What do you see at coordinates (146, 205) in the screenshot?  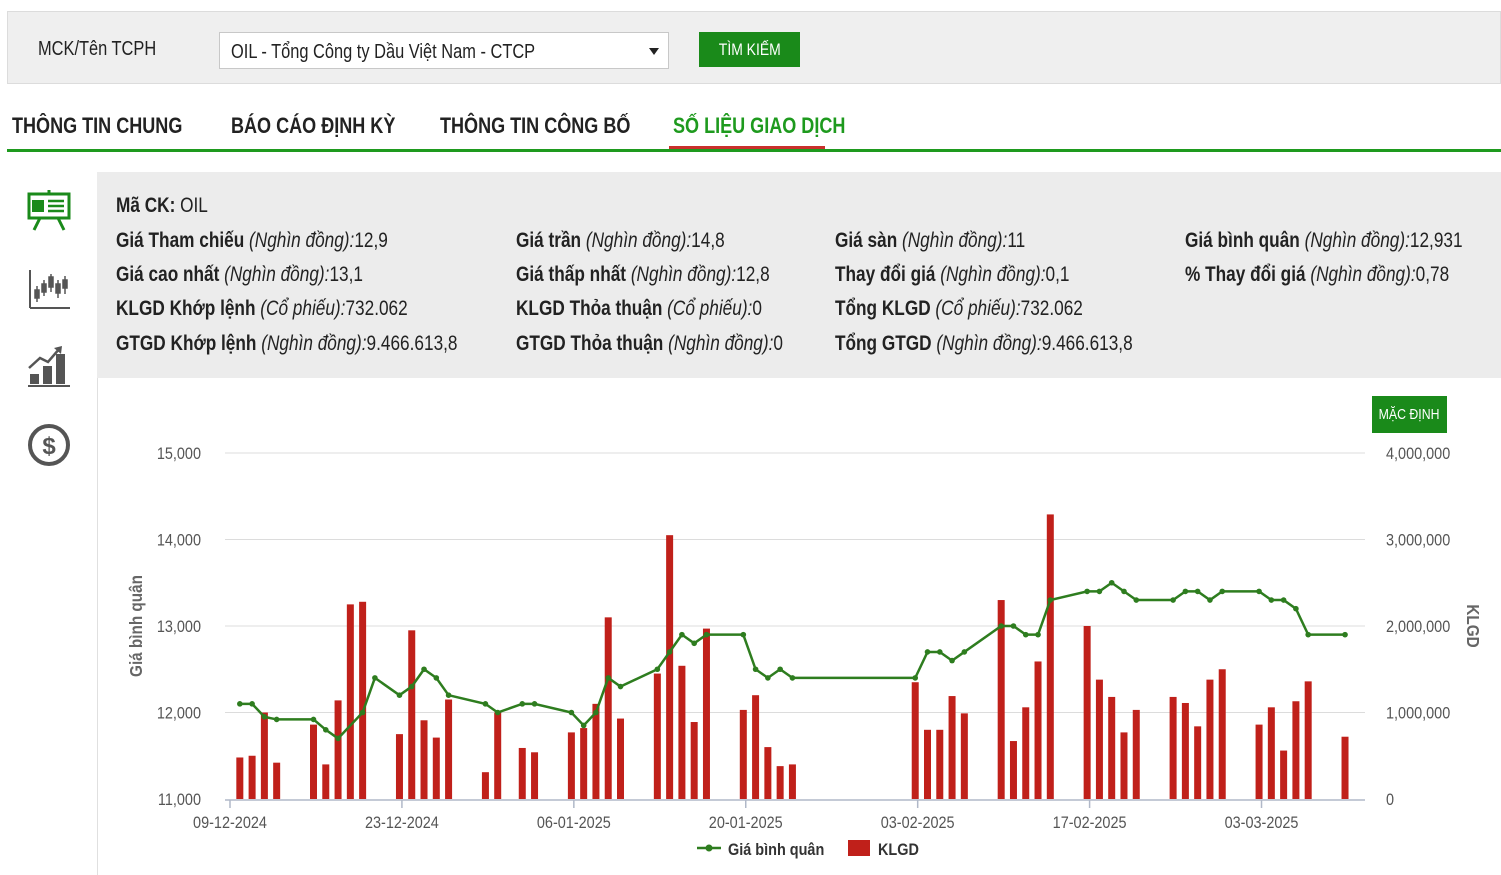 I see `ticker-label: Mã CK:` at bounding box center [146, 205].